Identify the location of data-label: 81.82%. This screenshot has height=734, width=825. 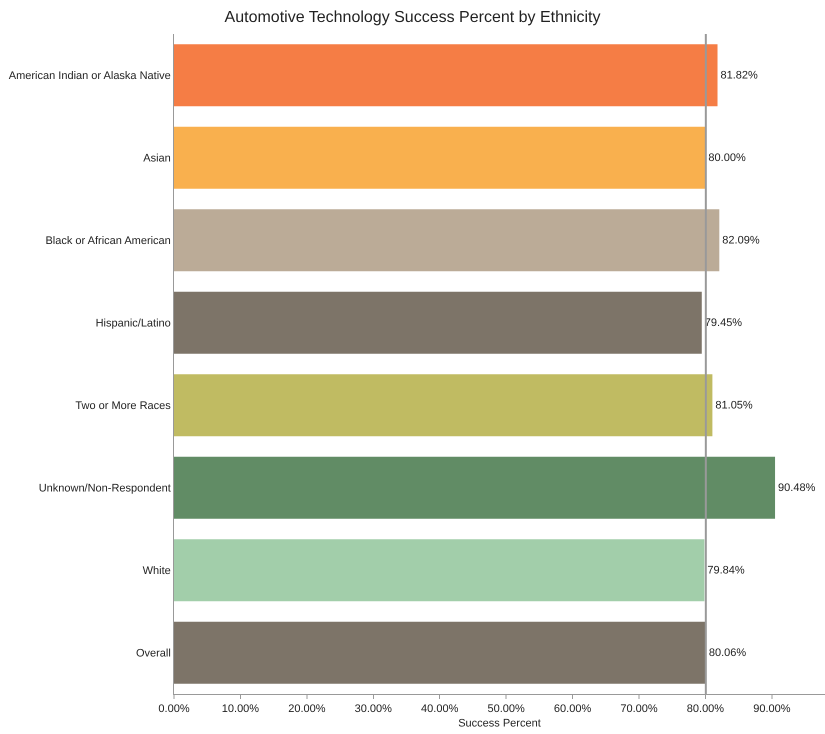
(739, 75).